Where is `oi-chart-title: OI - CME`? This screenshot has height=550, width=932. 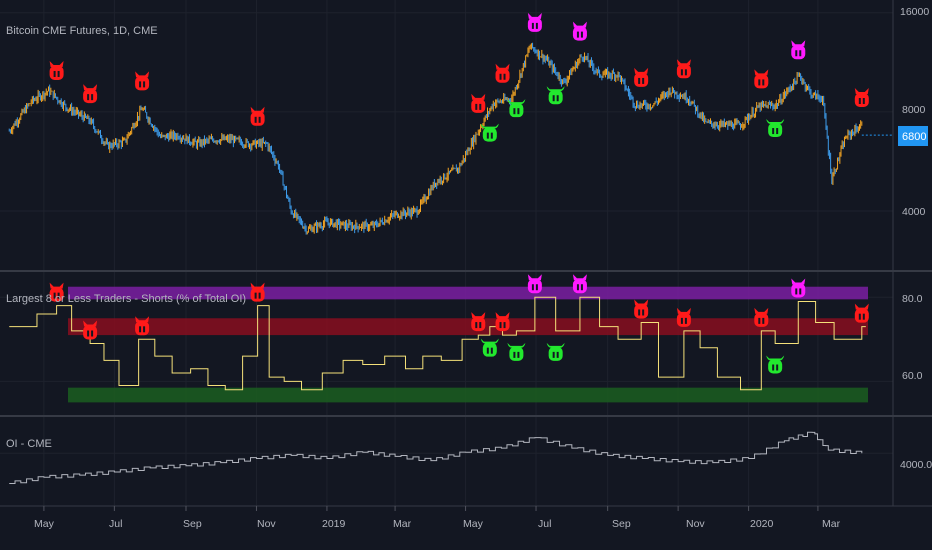
oi-chart-title: OI - CME is located at coordinates (29, 444).